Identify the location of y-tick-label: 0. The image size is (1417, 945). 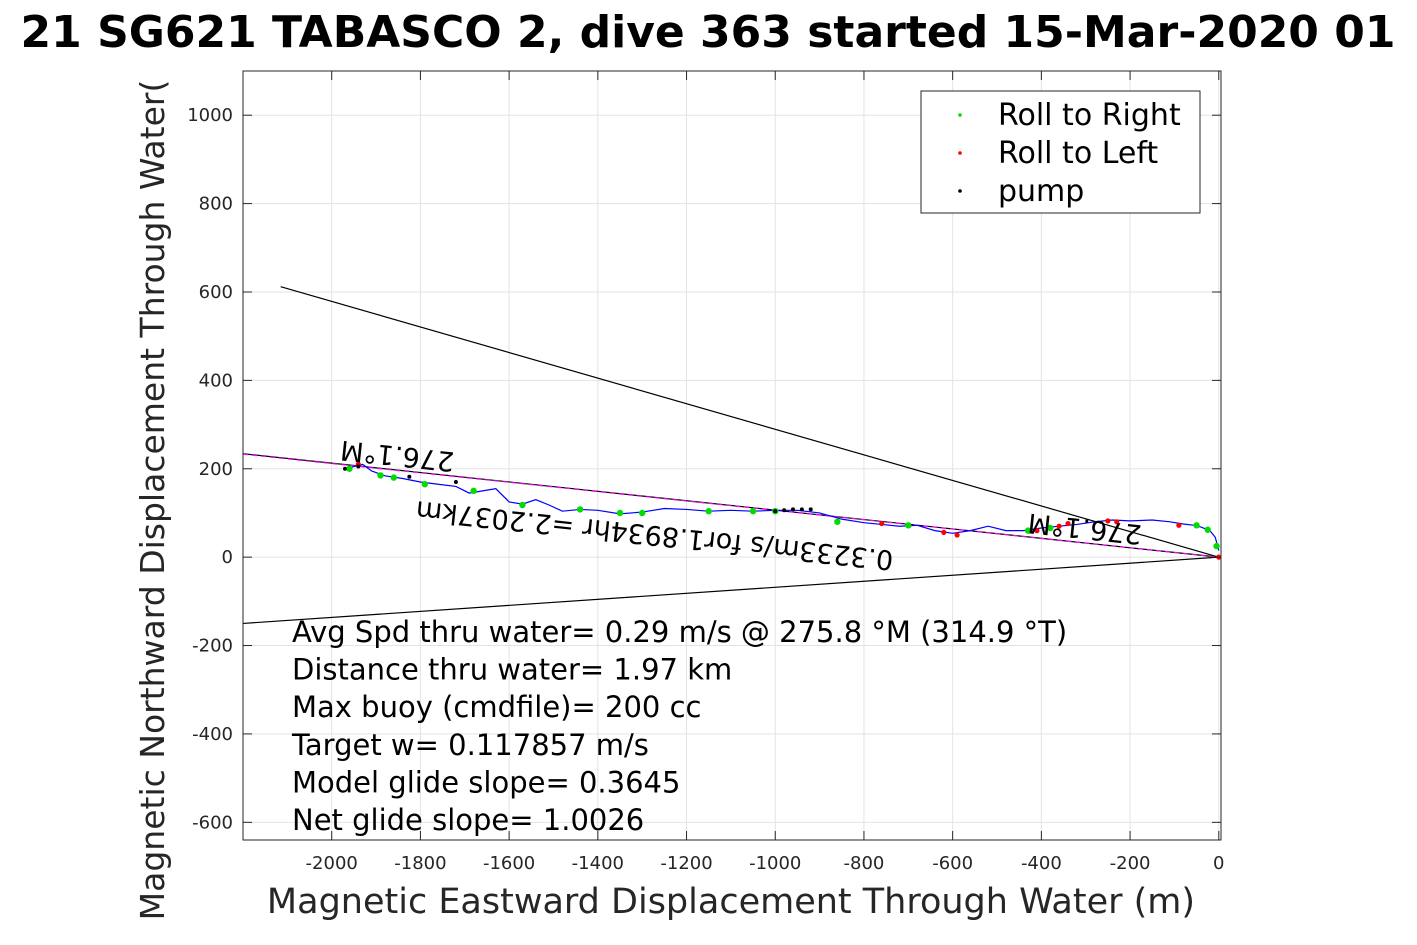
(227, 557).